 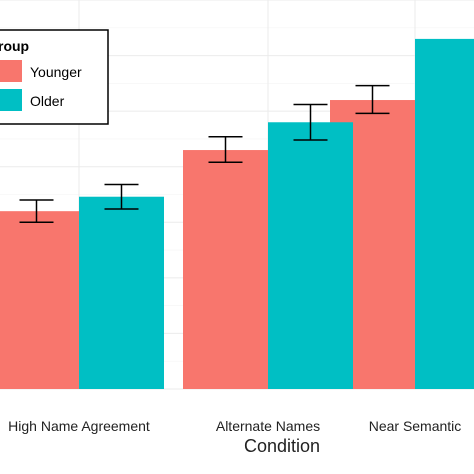 What do you see at coordinates (14, 46) in the screenshot?
I see `legend-title: roup` at bounding box center [14, 46].